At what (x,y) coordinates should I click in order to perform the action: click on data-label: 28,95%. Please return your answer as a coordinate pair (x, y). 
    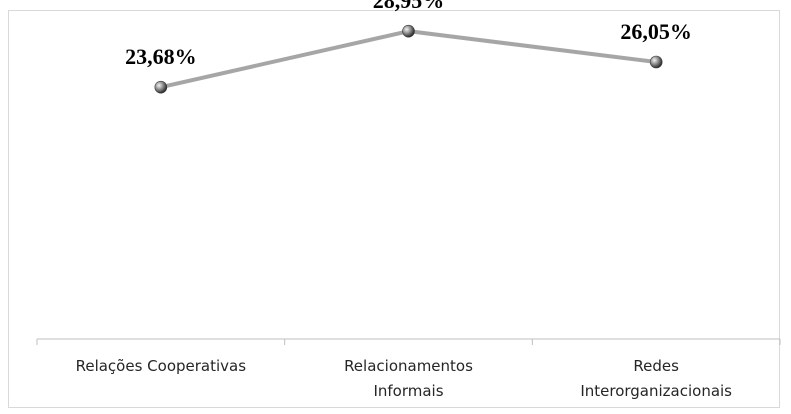
    Looking at the image, I should click on (409, 6).